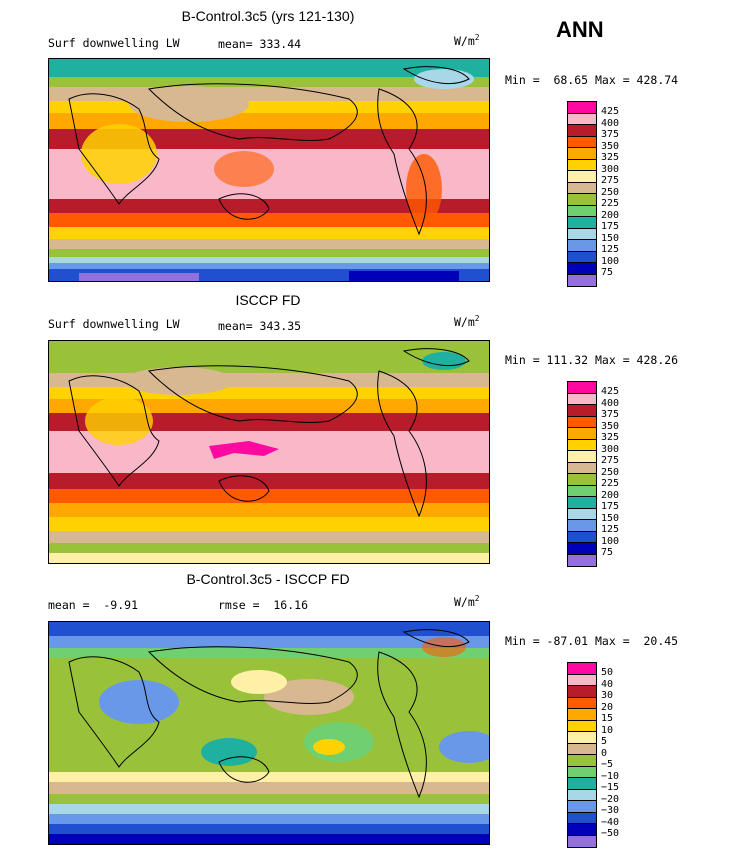 The height and width of the screenshot is (848, 733). I want to click on panel2-units: W/m2, so click(467, 321).